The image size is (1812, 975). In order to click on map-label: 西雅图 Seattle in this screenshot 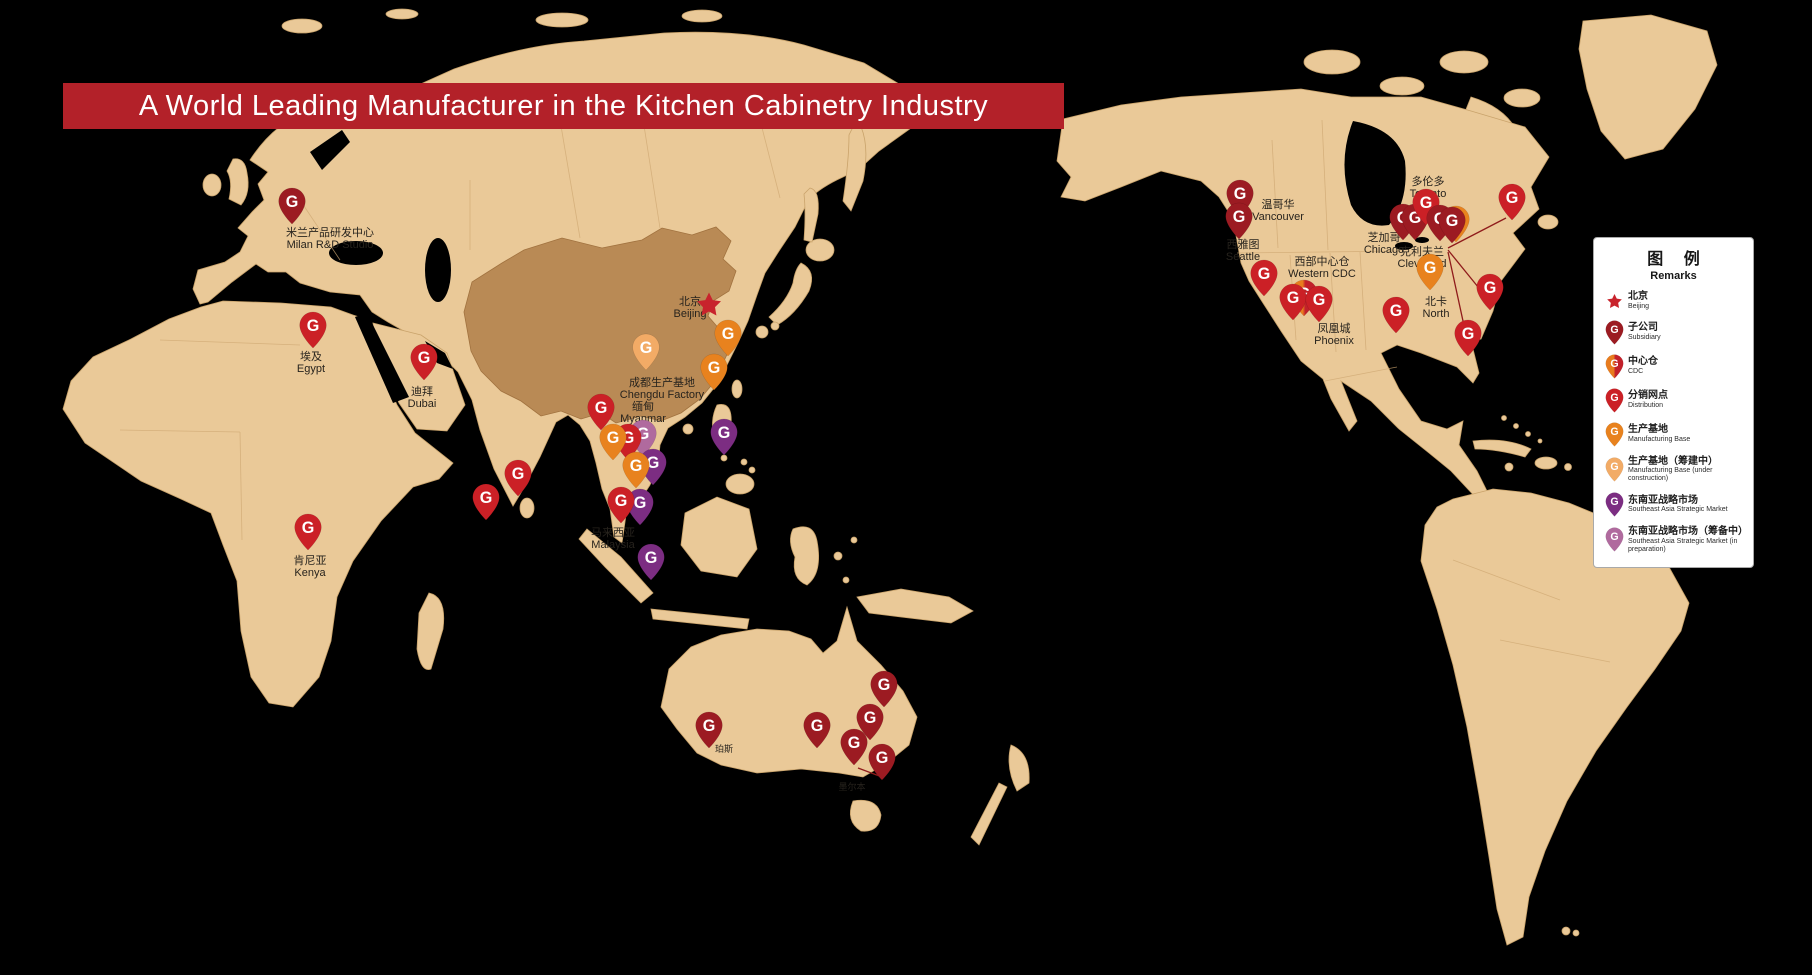, I will do `click(1243, 251)`.